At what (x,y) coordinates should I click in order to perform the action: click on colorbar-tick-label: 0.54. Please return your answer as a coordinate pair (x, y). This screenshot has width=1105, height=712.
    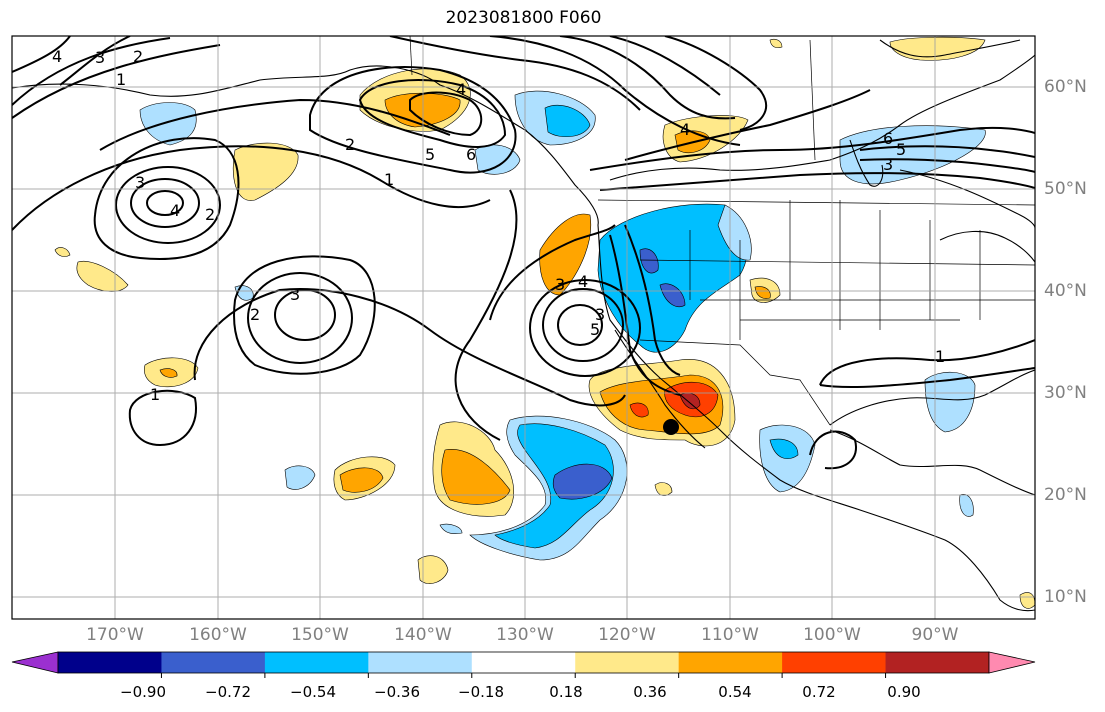
    Looking at the image, I should click on (735, 692).